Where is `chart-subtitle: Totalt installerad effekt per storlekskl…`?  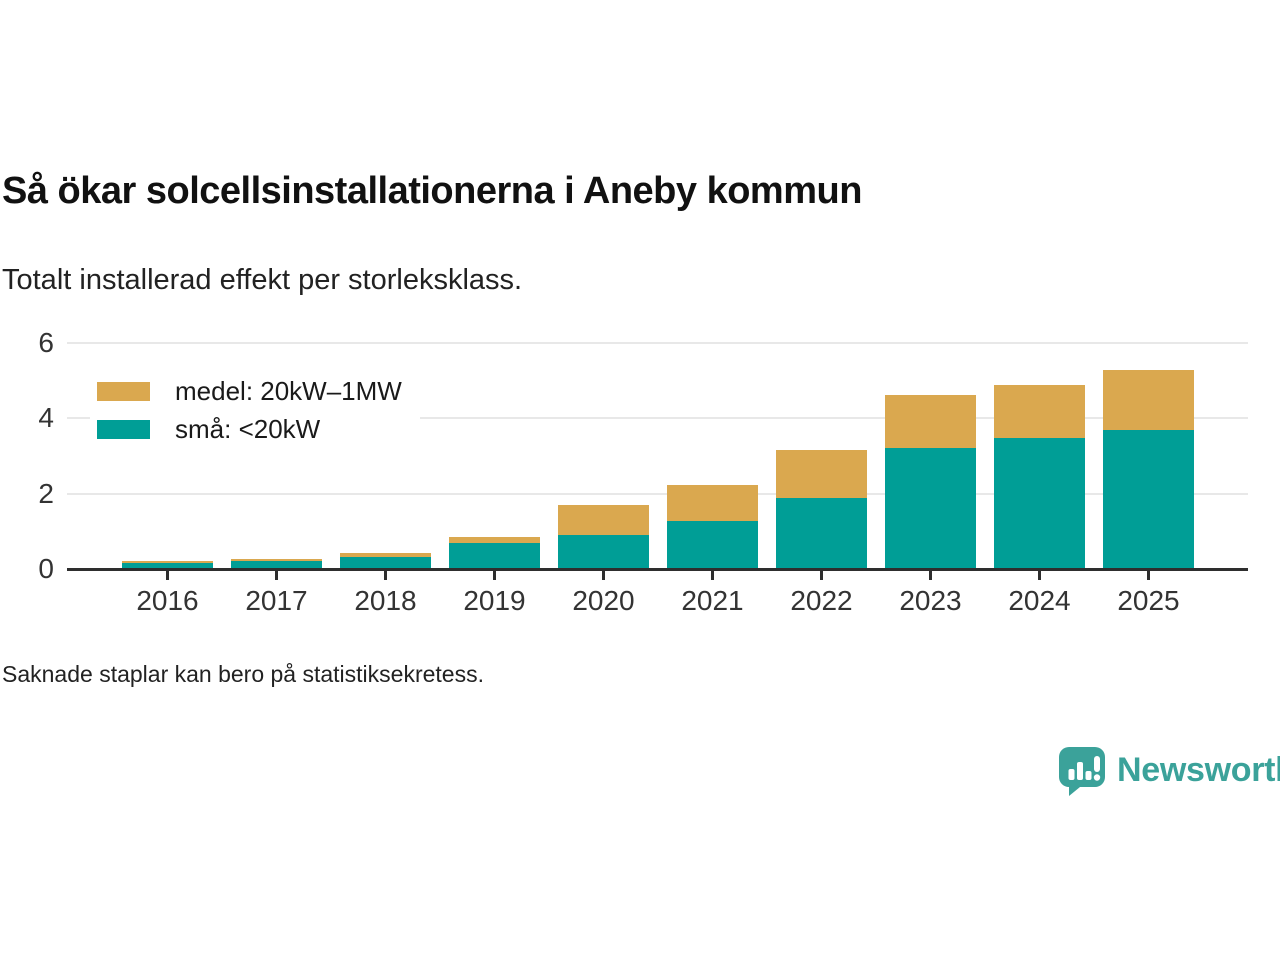 chart-subtitle: Totalt installerad effekt per storlekskl… is located at coordinates (262, 280).